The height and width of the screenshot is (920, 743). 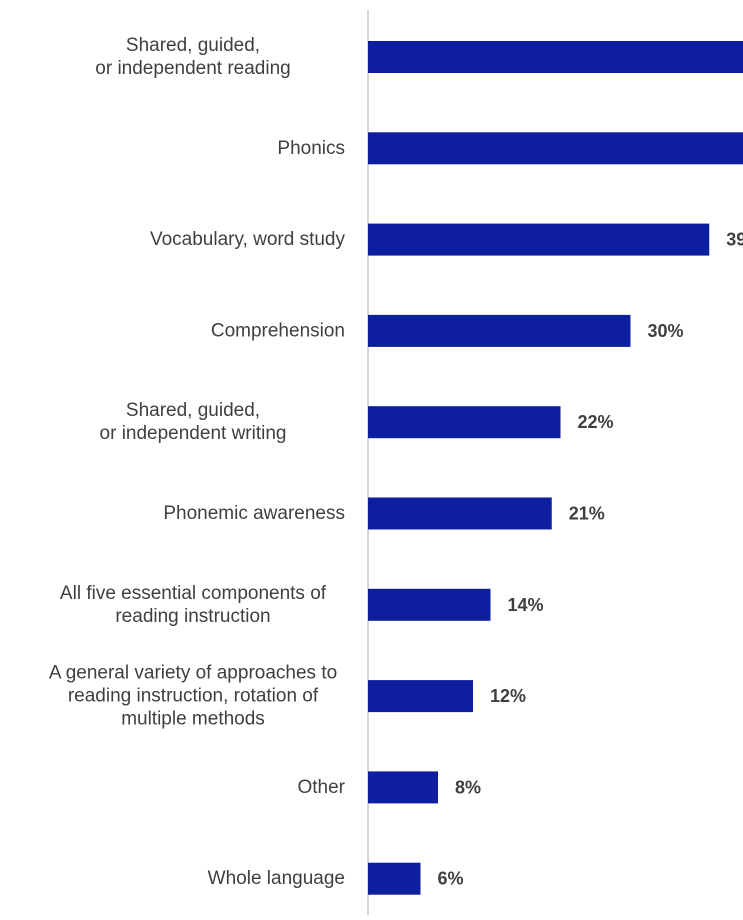 I want to click on bar-value-label: 39%, so click(x=734, y=240).